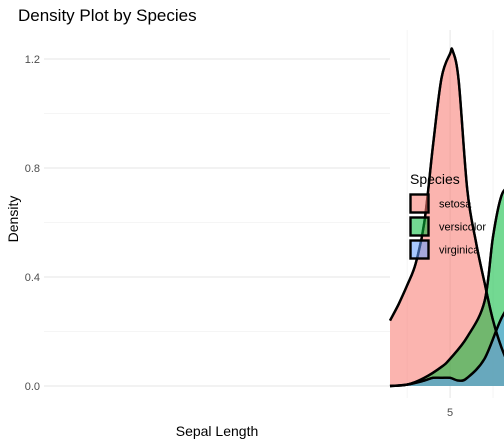 The width and height of the screenshot is (504, 445). Describe the element at coordinates (32, 169) in the screenshot. I see `y-tick-label: 0.8` at that location.